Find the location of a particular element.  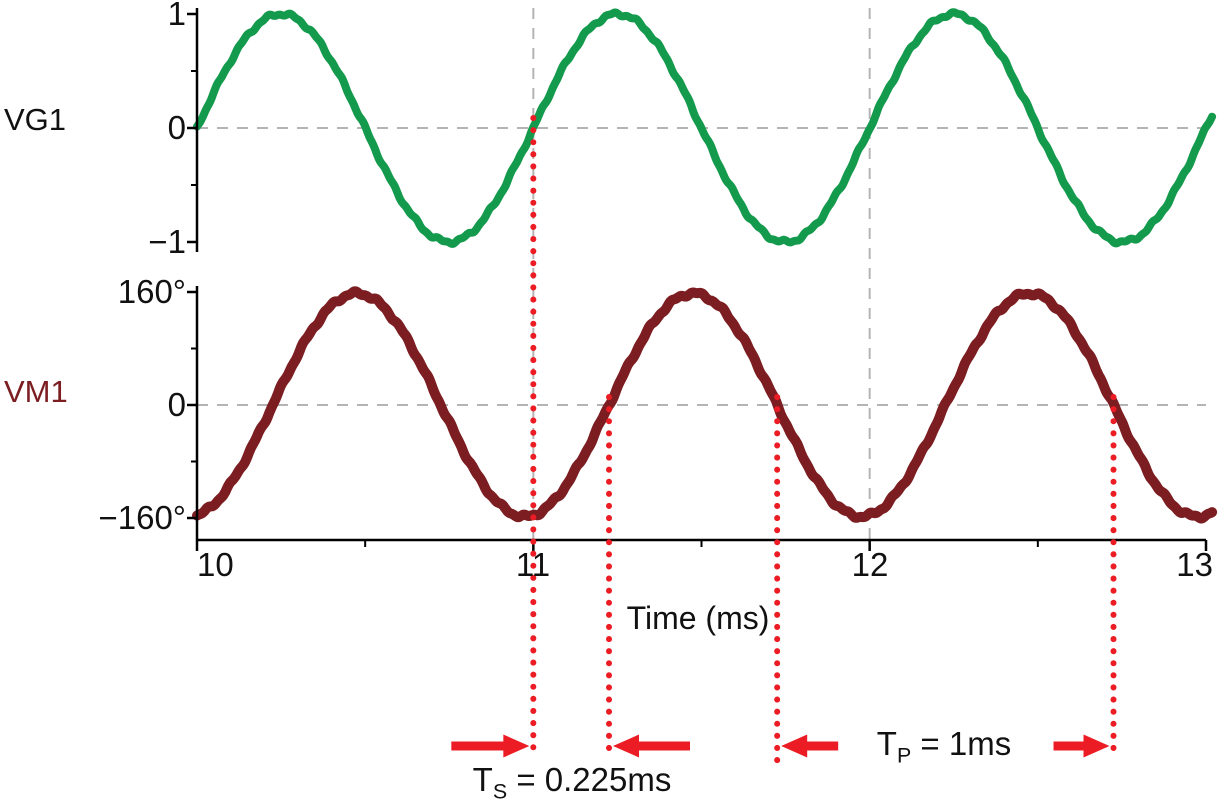

tp-annotation-label: TP = 1ms is located at coordinates (944, 750).